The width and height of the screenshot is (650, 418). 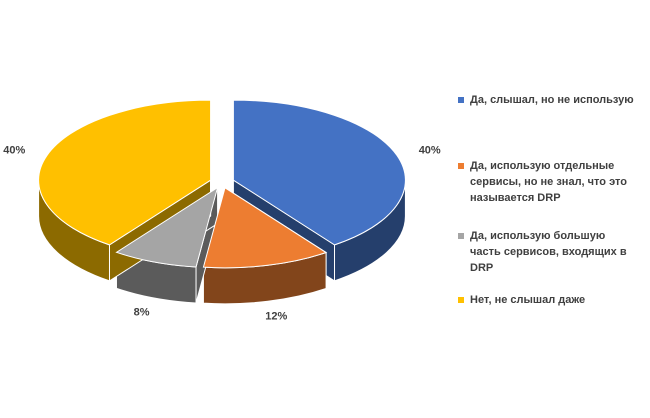 What do you see at coordinates (552, 100) in the screenshot?
I see `legend-label: Да, слышал, но не использую` at bounding box center [552, 100].